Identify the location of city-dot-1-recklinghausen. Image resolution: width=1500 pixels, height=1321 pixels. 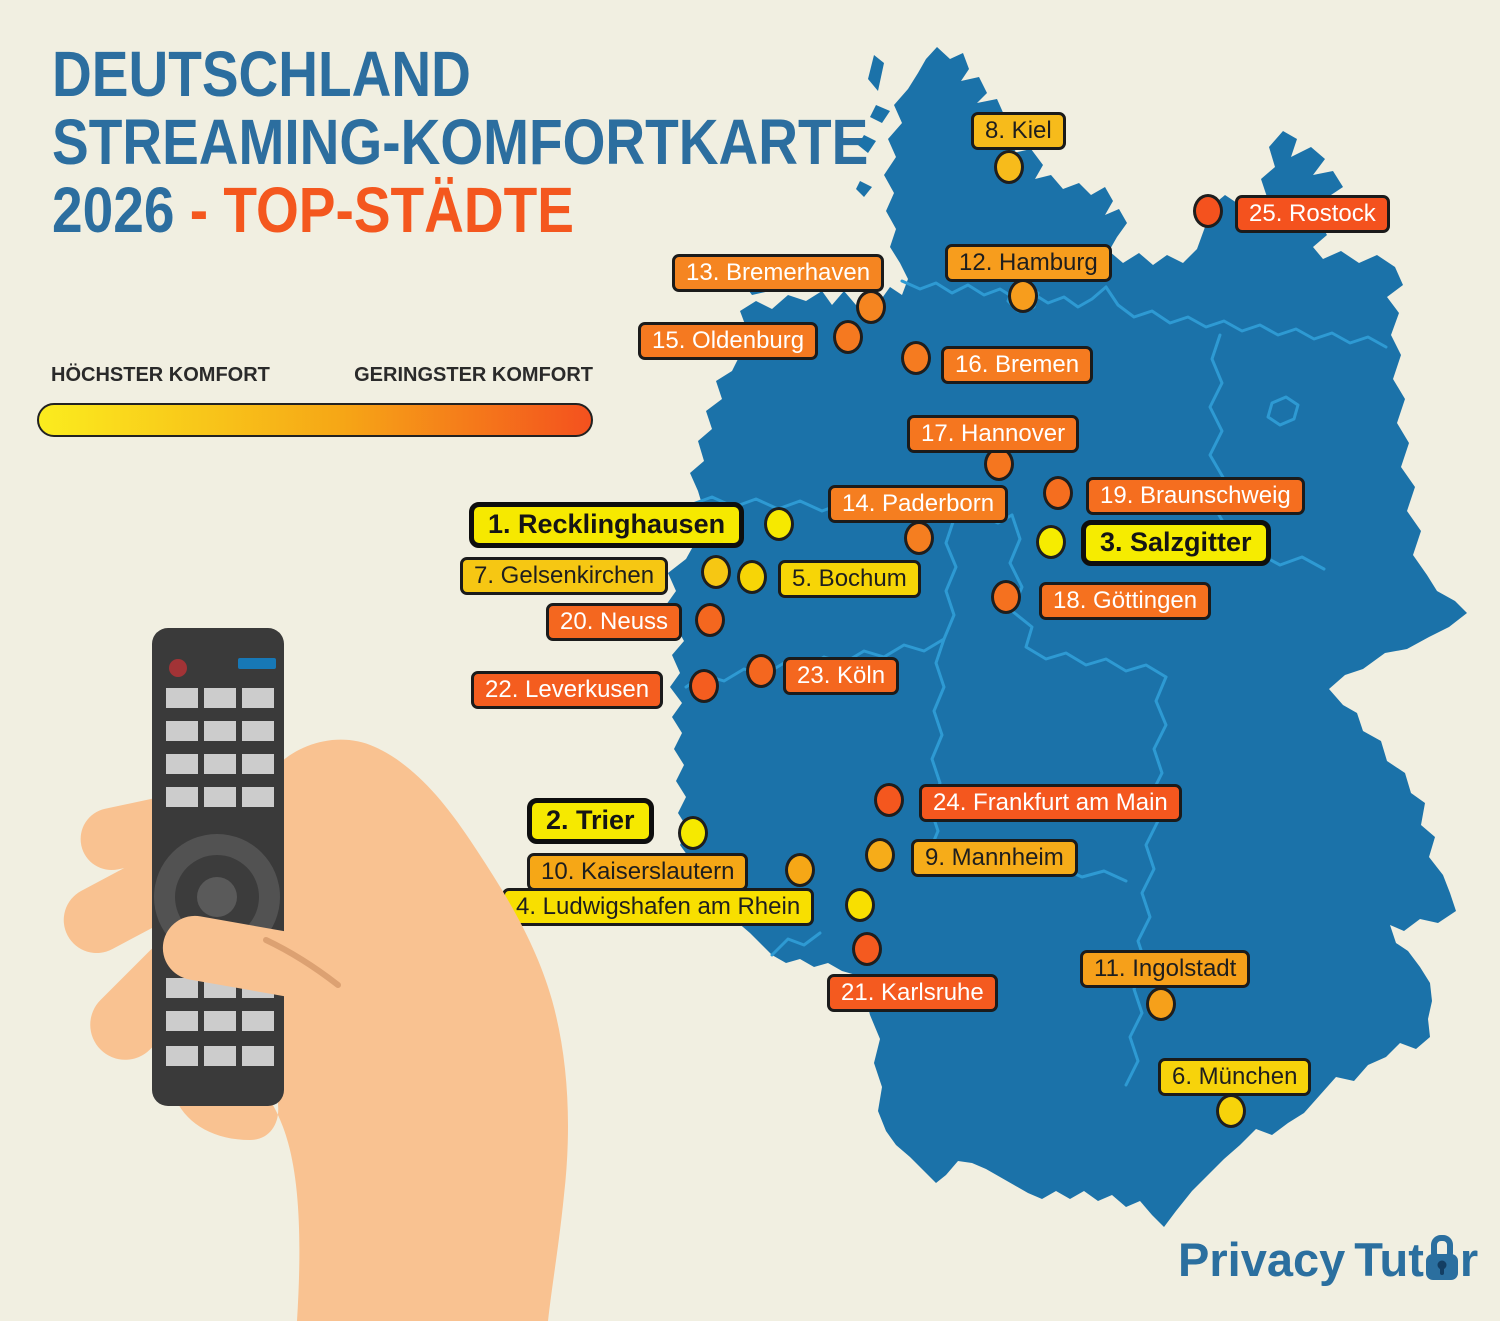
(779, 524).